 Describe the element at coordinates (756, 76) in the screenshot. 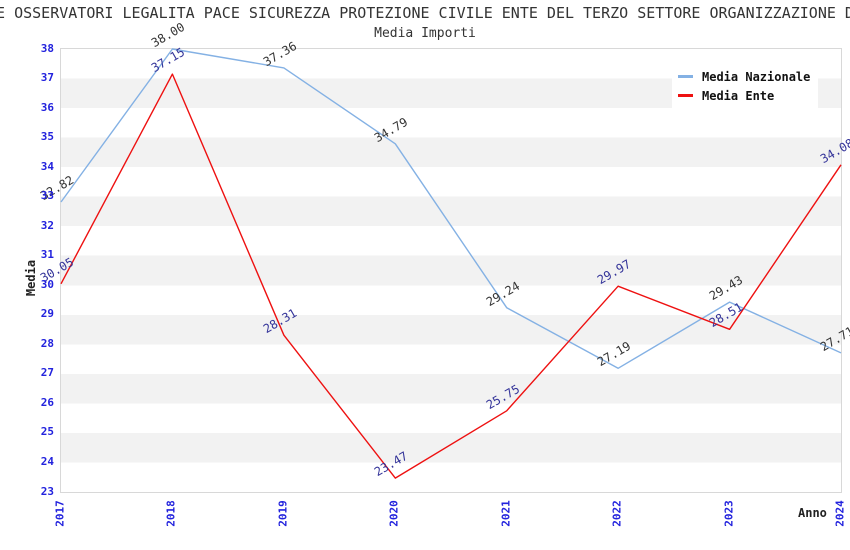

I see `legend-label: Media Nazionale` at that location.